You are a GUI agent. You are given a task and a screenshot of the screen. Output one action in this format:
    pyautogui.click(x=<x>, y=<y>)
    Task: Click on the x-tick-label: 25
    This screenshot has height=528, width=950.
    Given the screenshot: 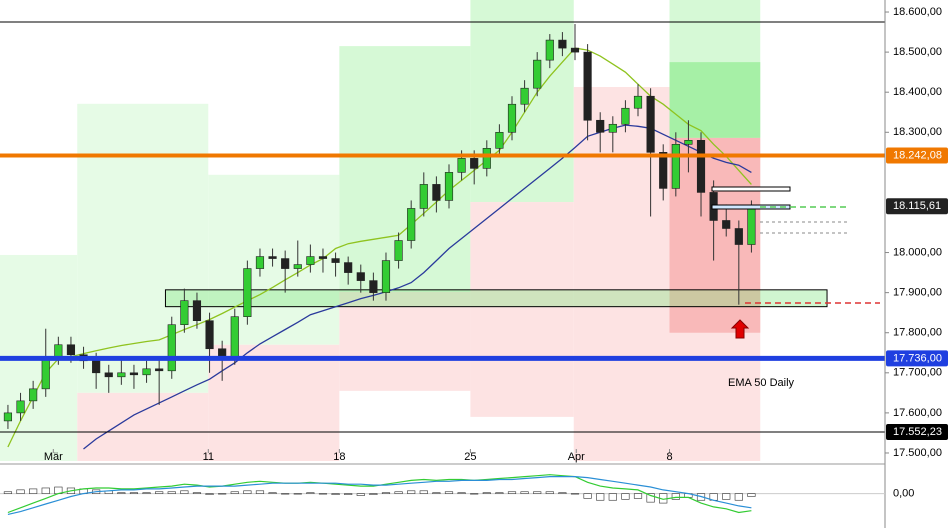 What is the action you would take?
    pyautogui.click(x=470, y=457)
    